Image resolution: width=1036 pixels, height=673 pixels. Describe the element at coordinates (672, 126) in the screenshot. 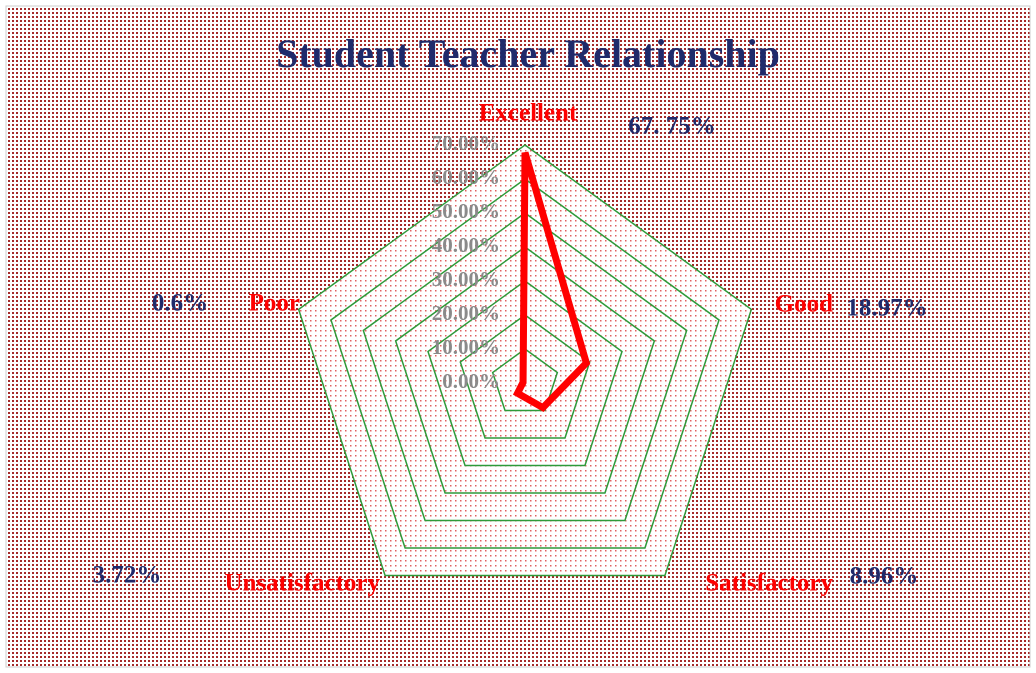

I see `data-label: 67. 75%` at that location.